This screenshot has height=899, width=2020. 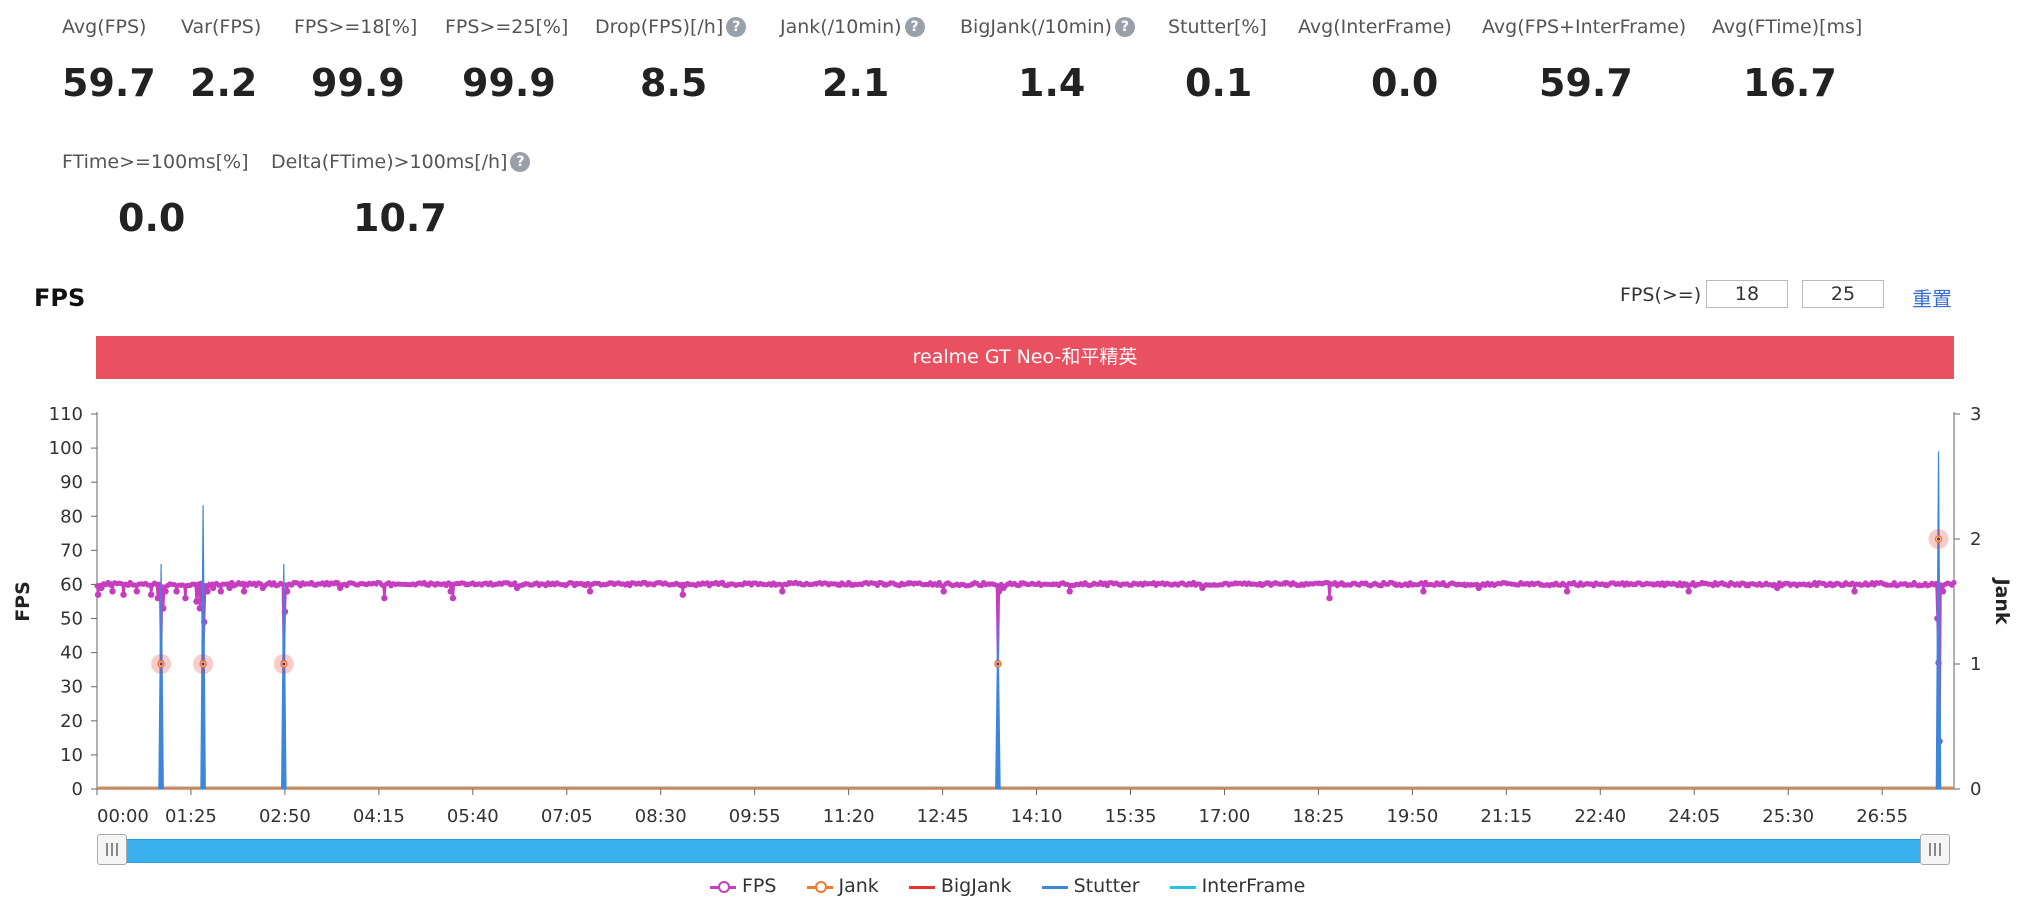 I want to click on metric-label: Avg(FPS), so click(x=104, y=27).